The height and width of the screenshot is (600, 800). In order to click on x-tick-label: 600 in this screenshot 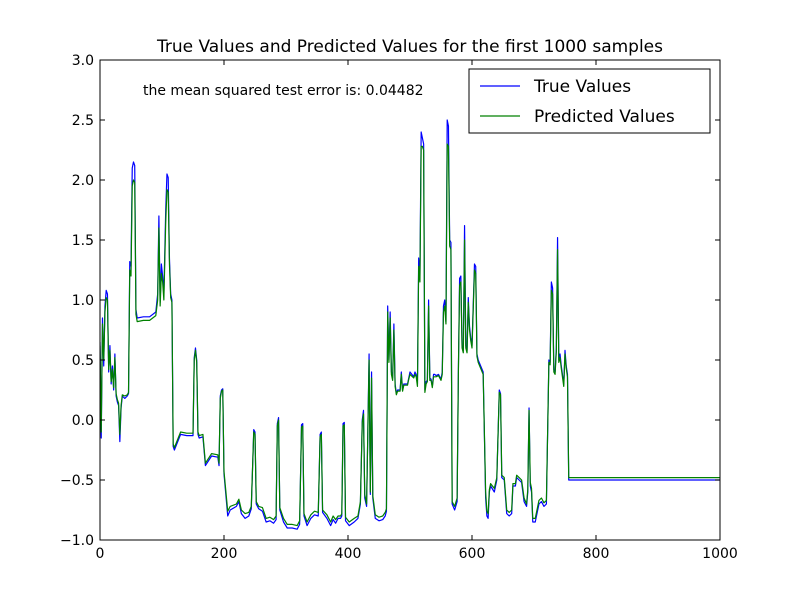, I will do `click(472, 554)`.